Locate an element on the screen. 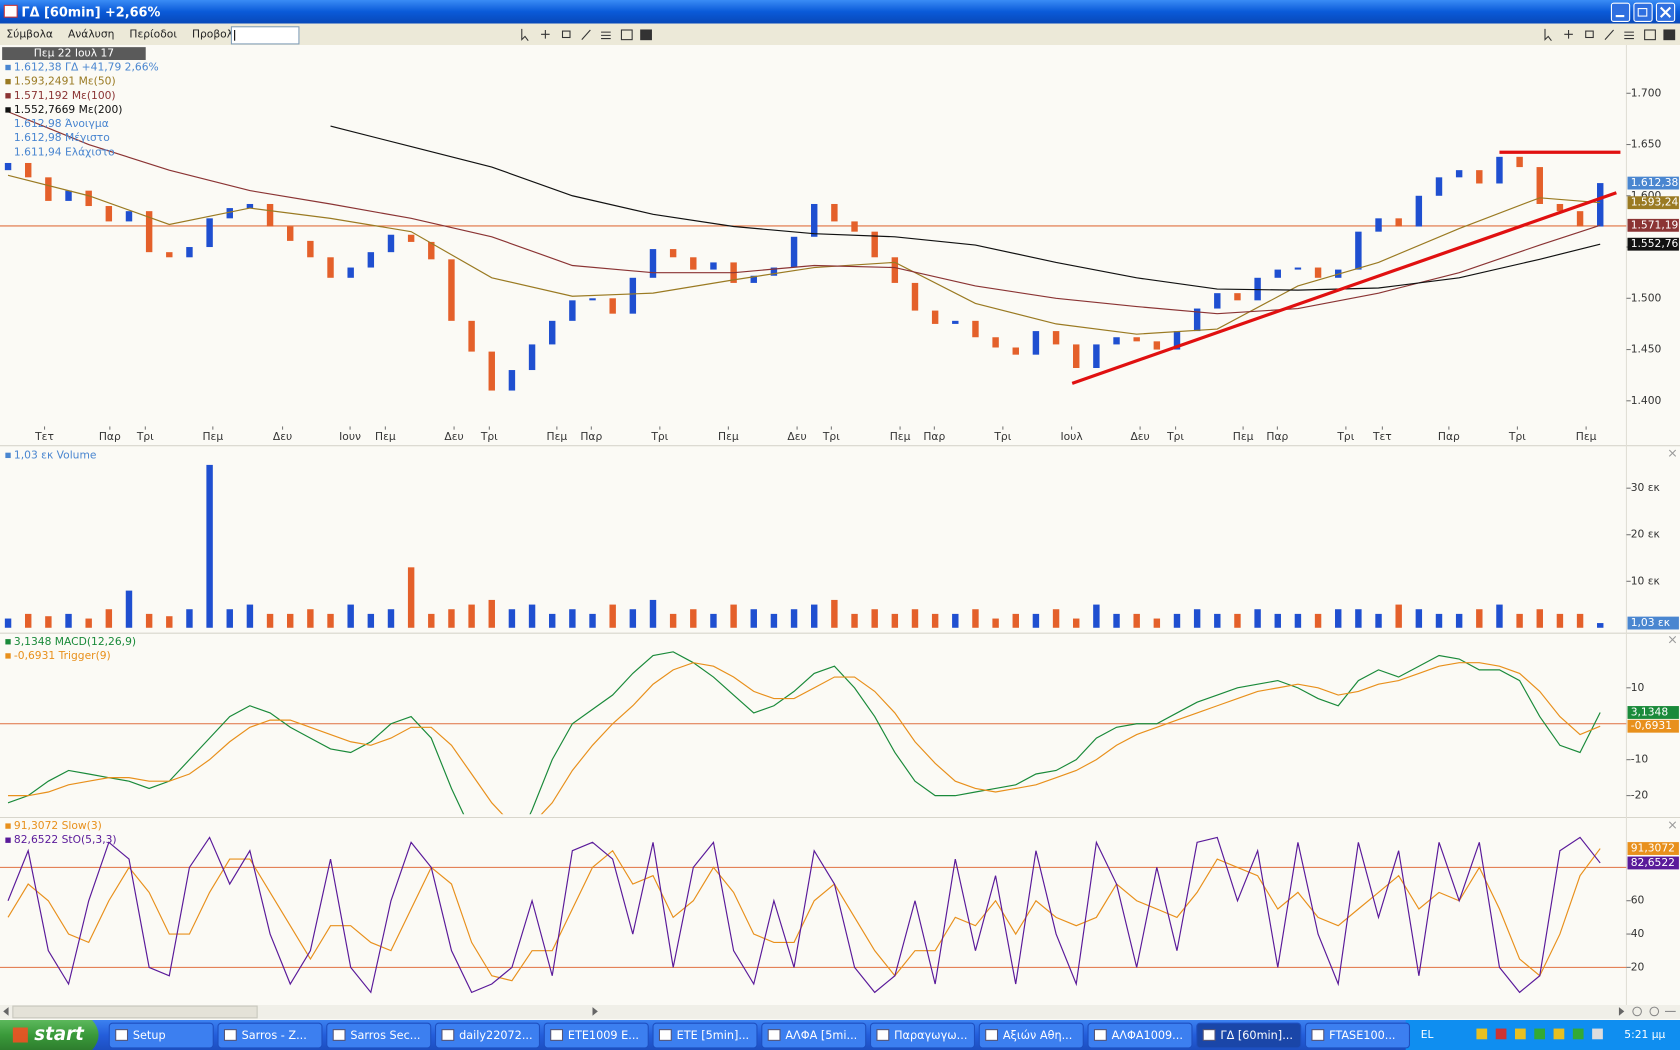 This screenshot has width=1680, height=1050. restore-button is located at coordinates (1643, 12).